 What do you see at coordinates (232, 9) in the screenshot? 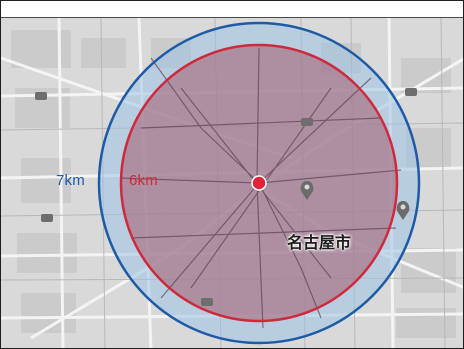
I see `top-bar` at bounding box center [232, 9].